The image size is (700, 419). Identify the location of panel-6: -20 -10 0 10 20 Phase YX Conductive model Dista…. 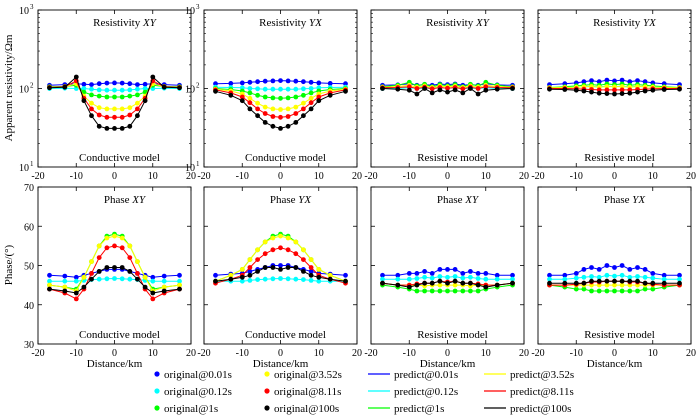
(279, 278).